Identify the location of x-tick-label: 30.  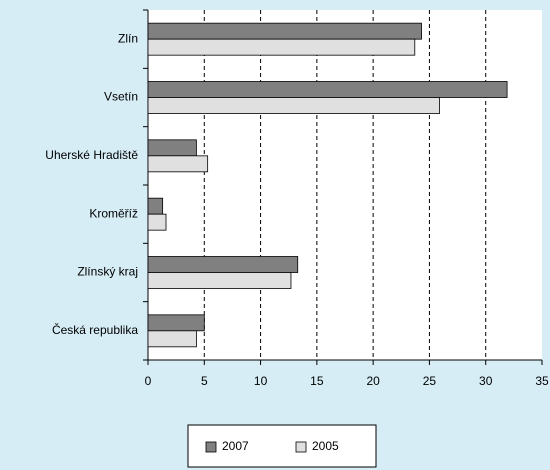
(486, 381).